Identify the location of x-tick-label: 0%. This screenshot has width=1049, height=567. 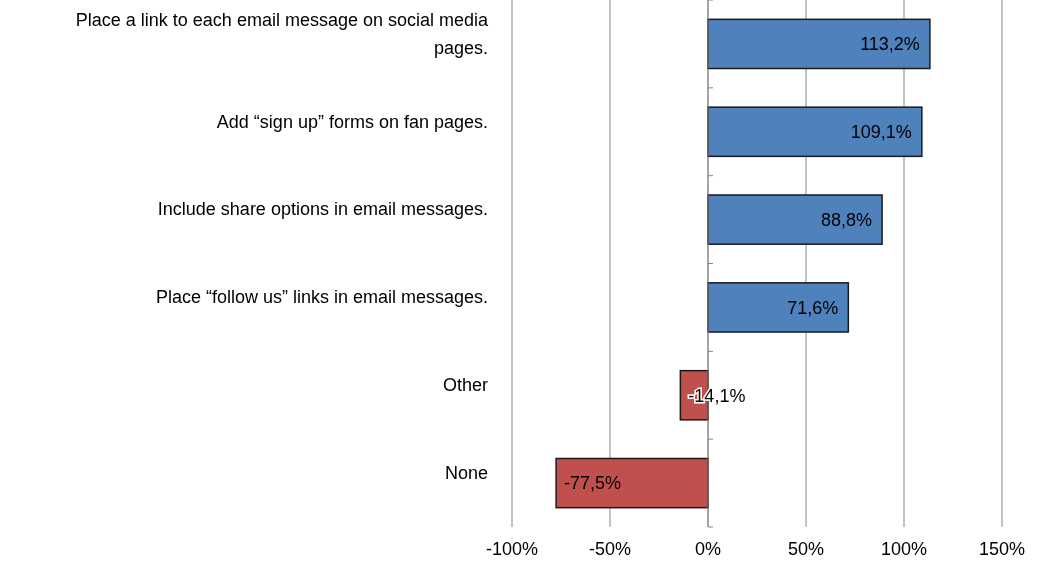
(708, 549).